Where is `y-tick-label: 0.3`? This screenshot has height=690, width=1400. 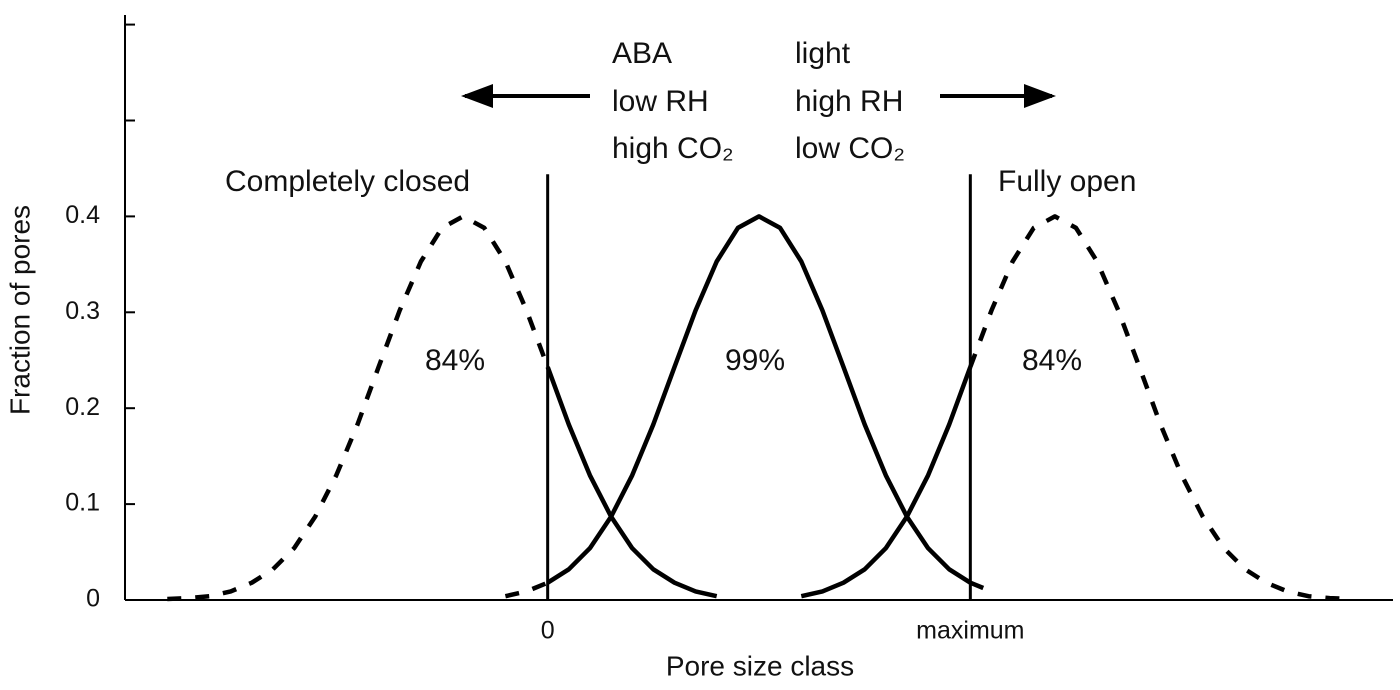 y-tick-label: 0.3 is located at coordinates (82, 311).